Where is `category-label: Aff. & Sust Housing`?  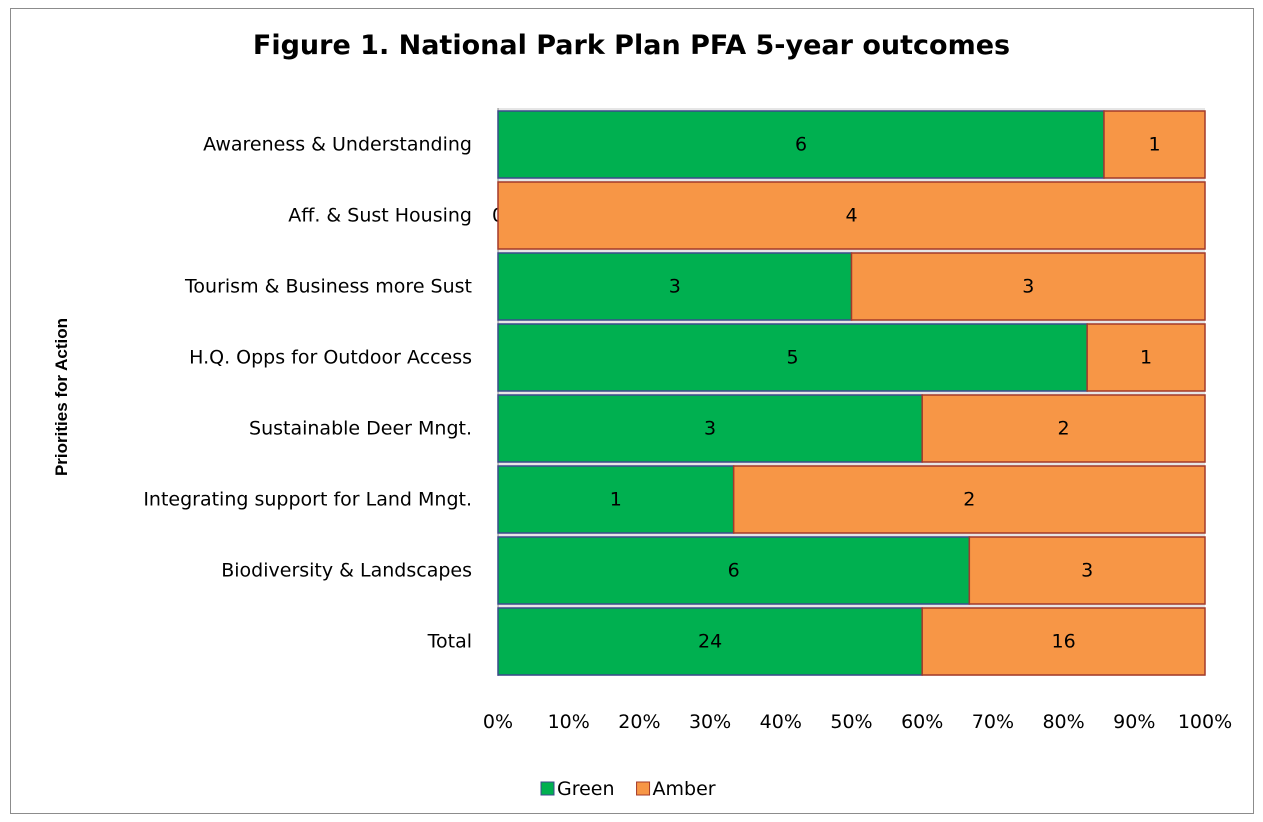
category-label: Aff. & Sust Housing is located at coordinates (380, 216).